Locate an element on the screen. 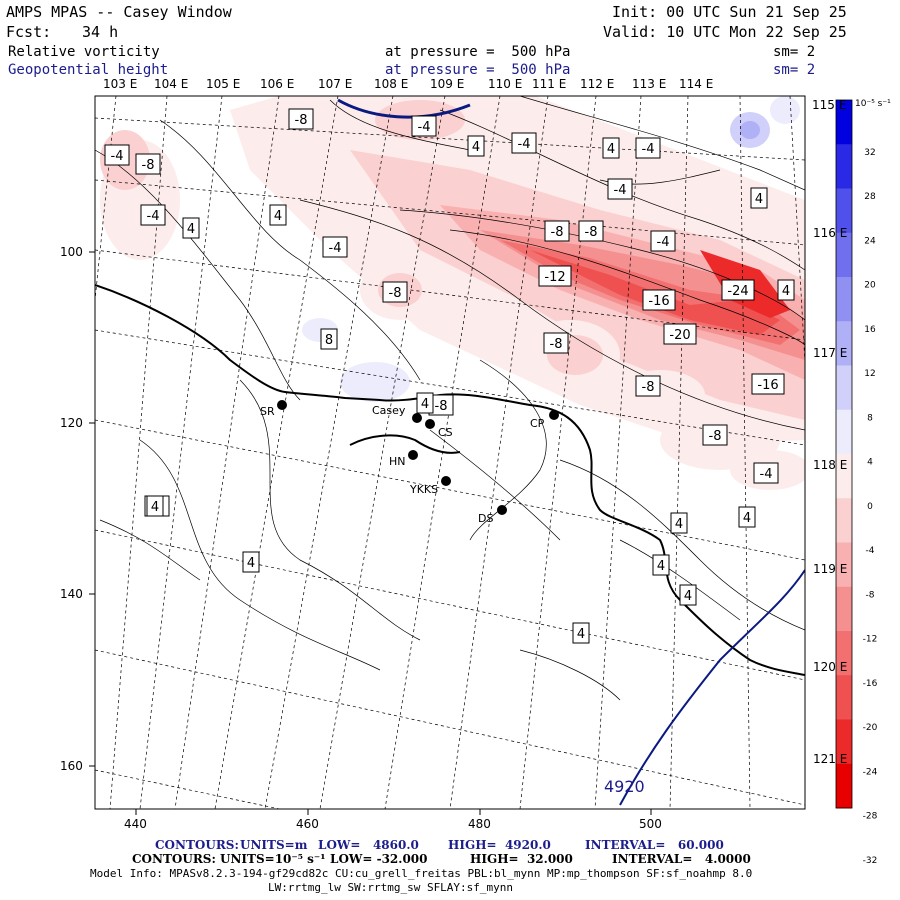 Image resolution: width=900 pixels, height=900 pixels. footer-vort-label: CONTOURS: is located at coordinates (174, 859).